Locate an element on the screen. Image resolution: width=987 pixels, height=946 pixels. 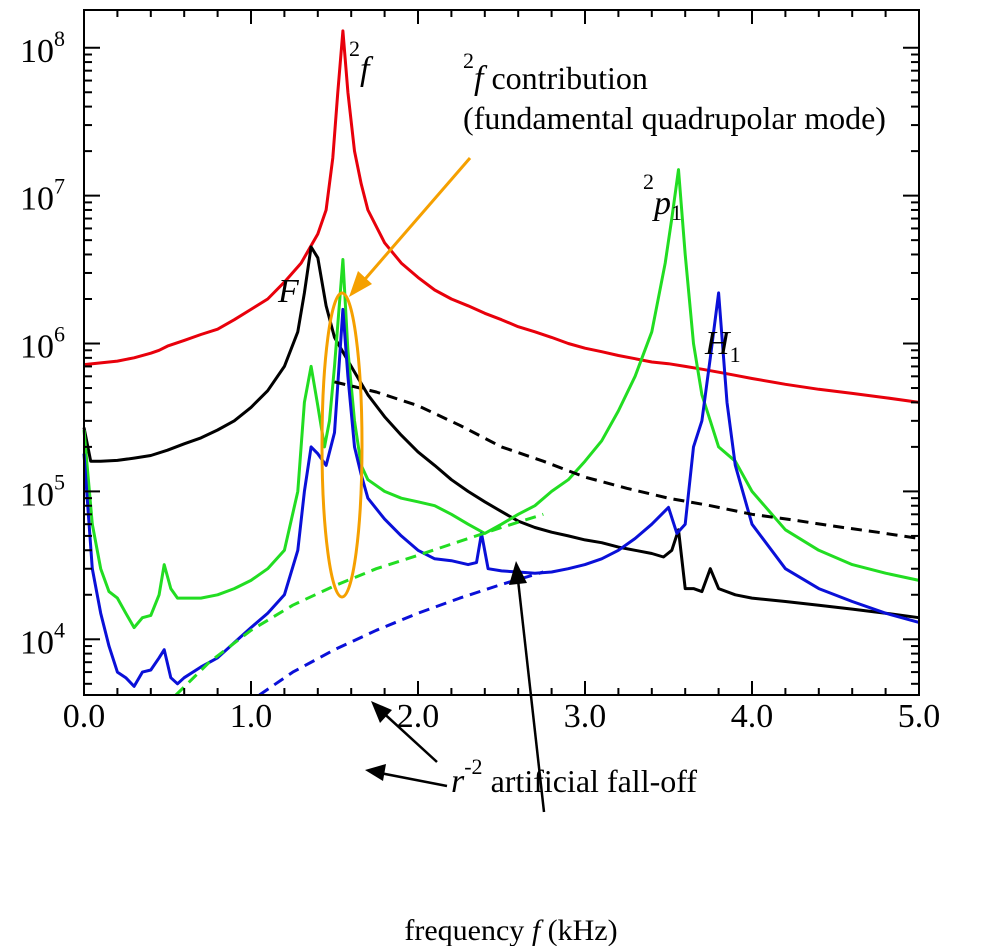
peak-H1-label: H1 is located at coordinates (722, 346).